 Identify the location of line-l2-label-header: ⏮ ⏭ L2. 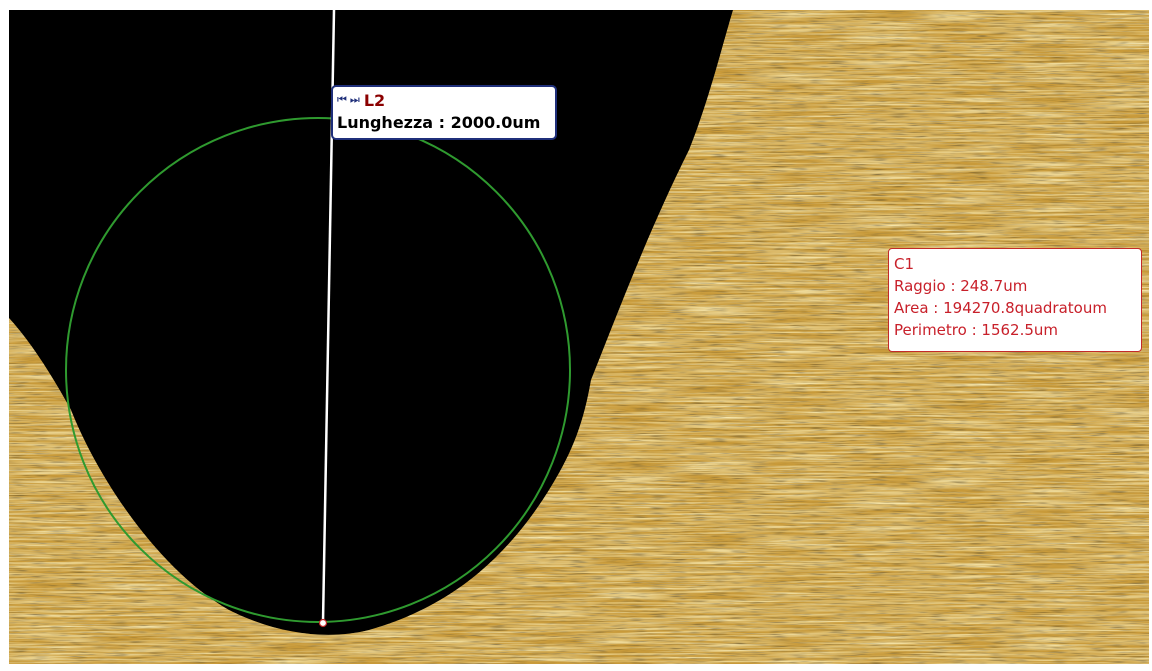
(444, 100).